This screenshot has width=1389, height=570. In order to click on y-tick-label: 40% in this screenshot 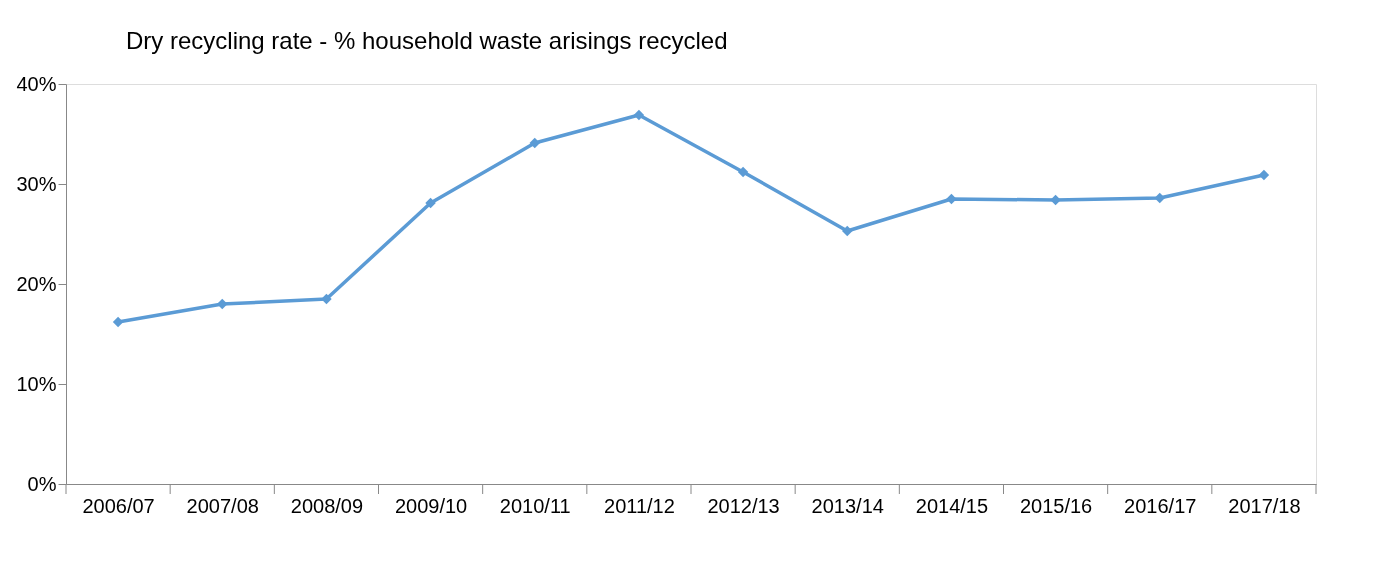, I will do `click(36, 83)`.